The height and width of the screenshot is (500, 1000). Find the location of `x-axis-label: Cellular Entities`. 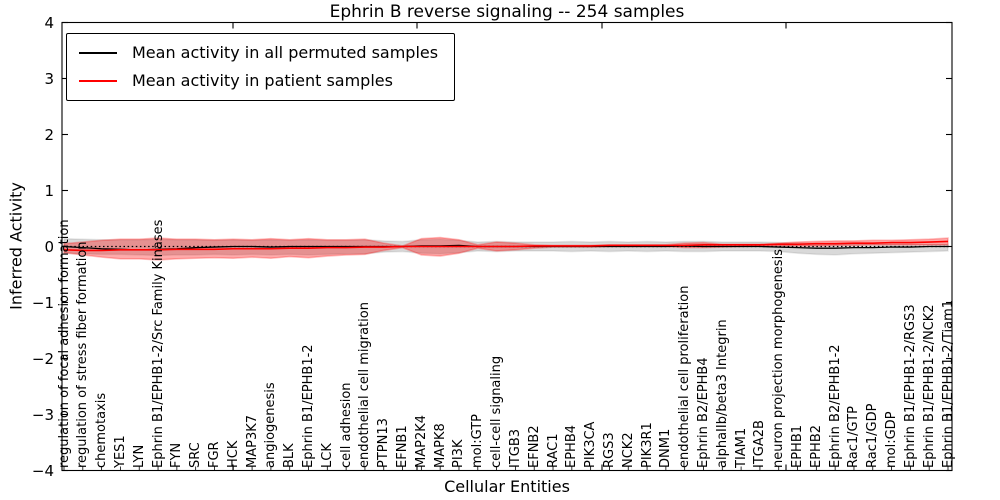

x-axis-label: Cellular Entities is located at coordinates (507, 486).